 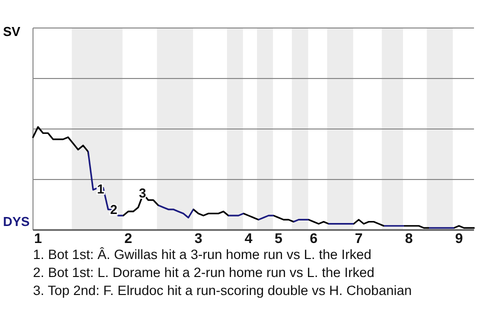 I want to click on x-tick-label: 7, so click(x=358, y=238).